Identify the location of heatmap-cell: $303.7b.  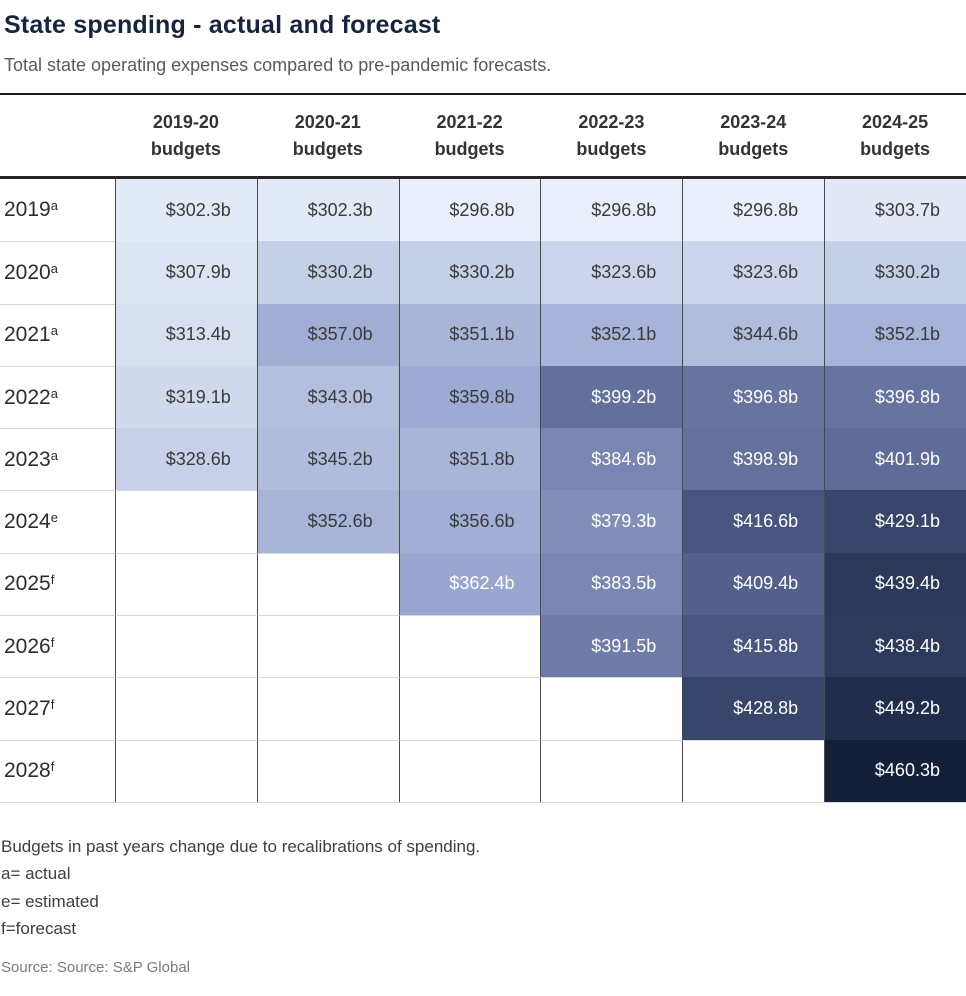
(895, 210).